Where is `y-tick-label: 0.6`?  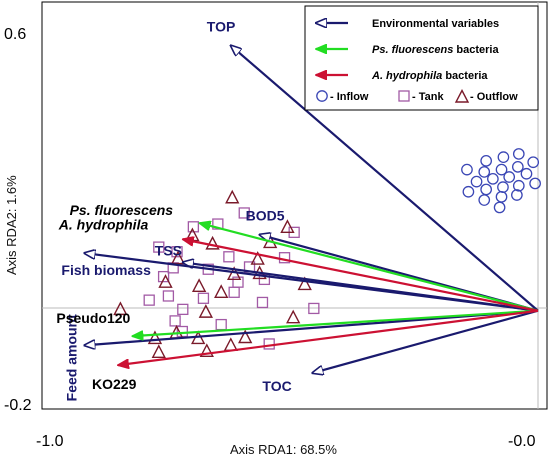
y-tick-label: 0.6 is located at coordinates (15, 34).